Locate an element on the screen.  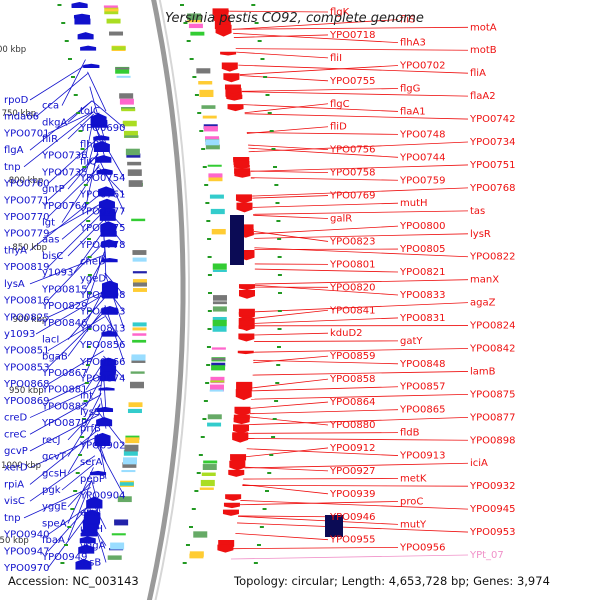
gene-label-forward: YPO0955 is located at coordinates (352, 540).